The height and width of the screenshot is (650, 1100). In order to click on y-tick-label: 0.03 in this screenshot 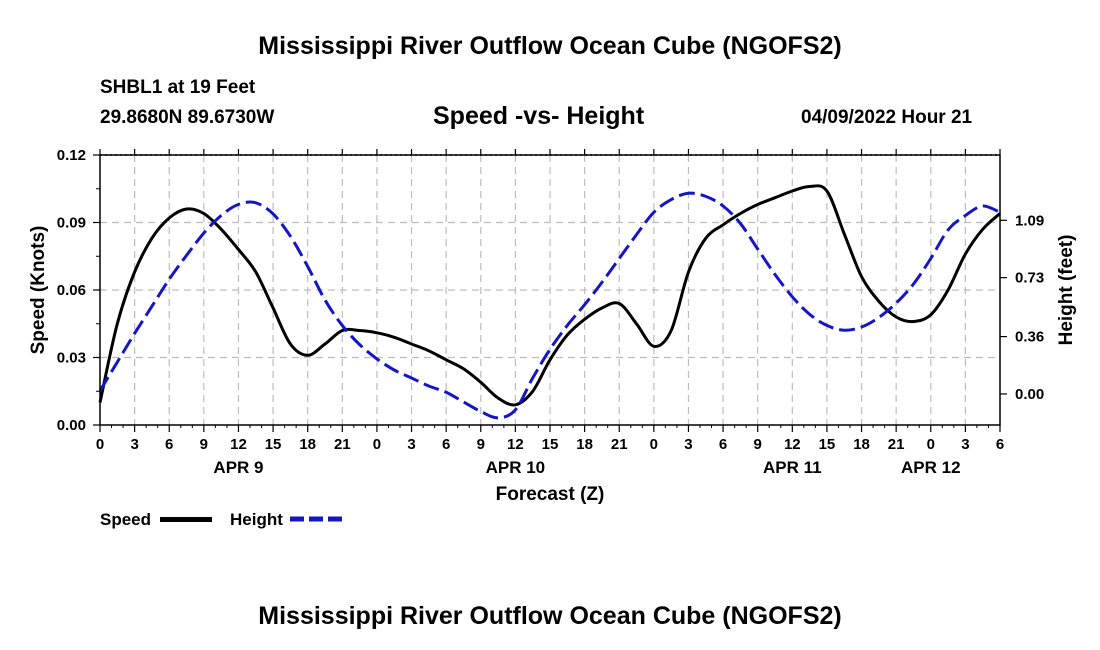, I will do `click(71, 358)`.